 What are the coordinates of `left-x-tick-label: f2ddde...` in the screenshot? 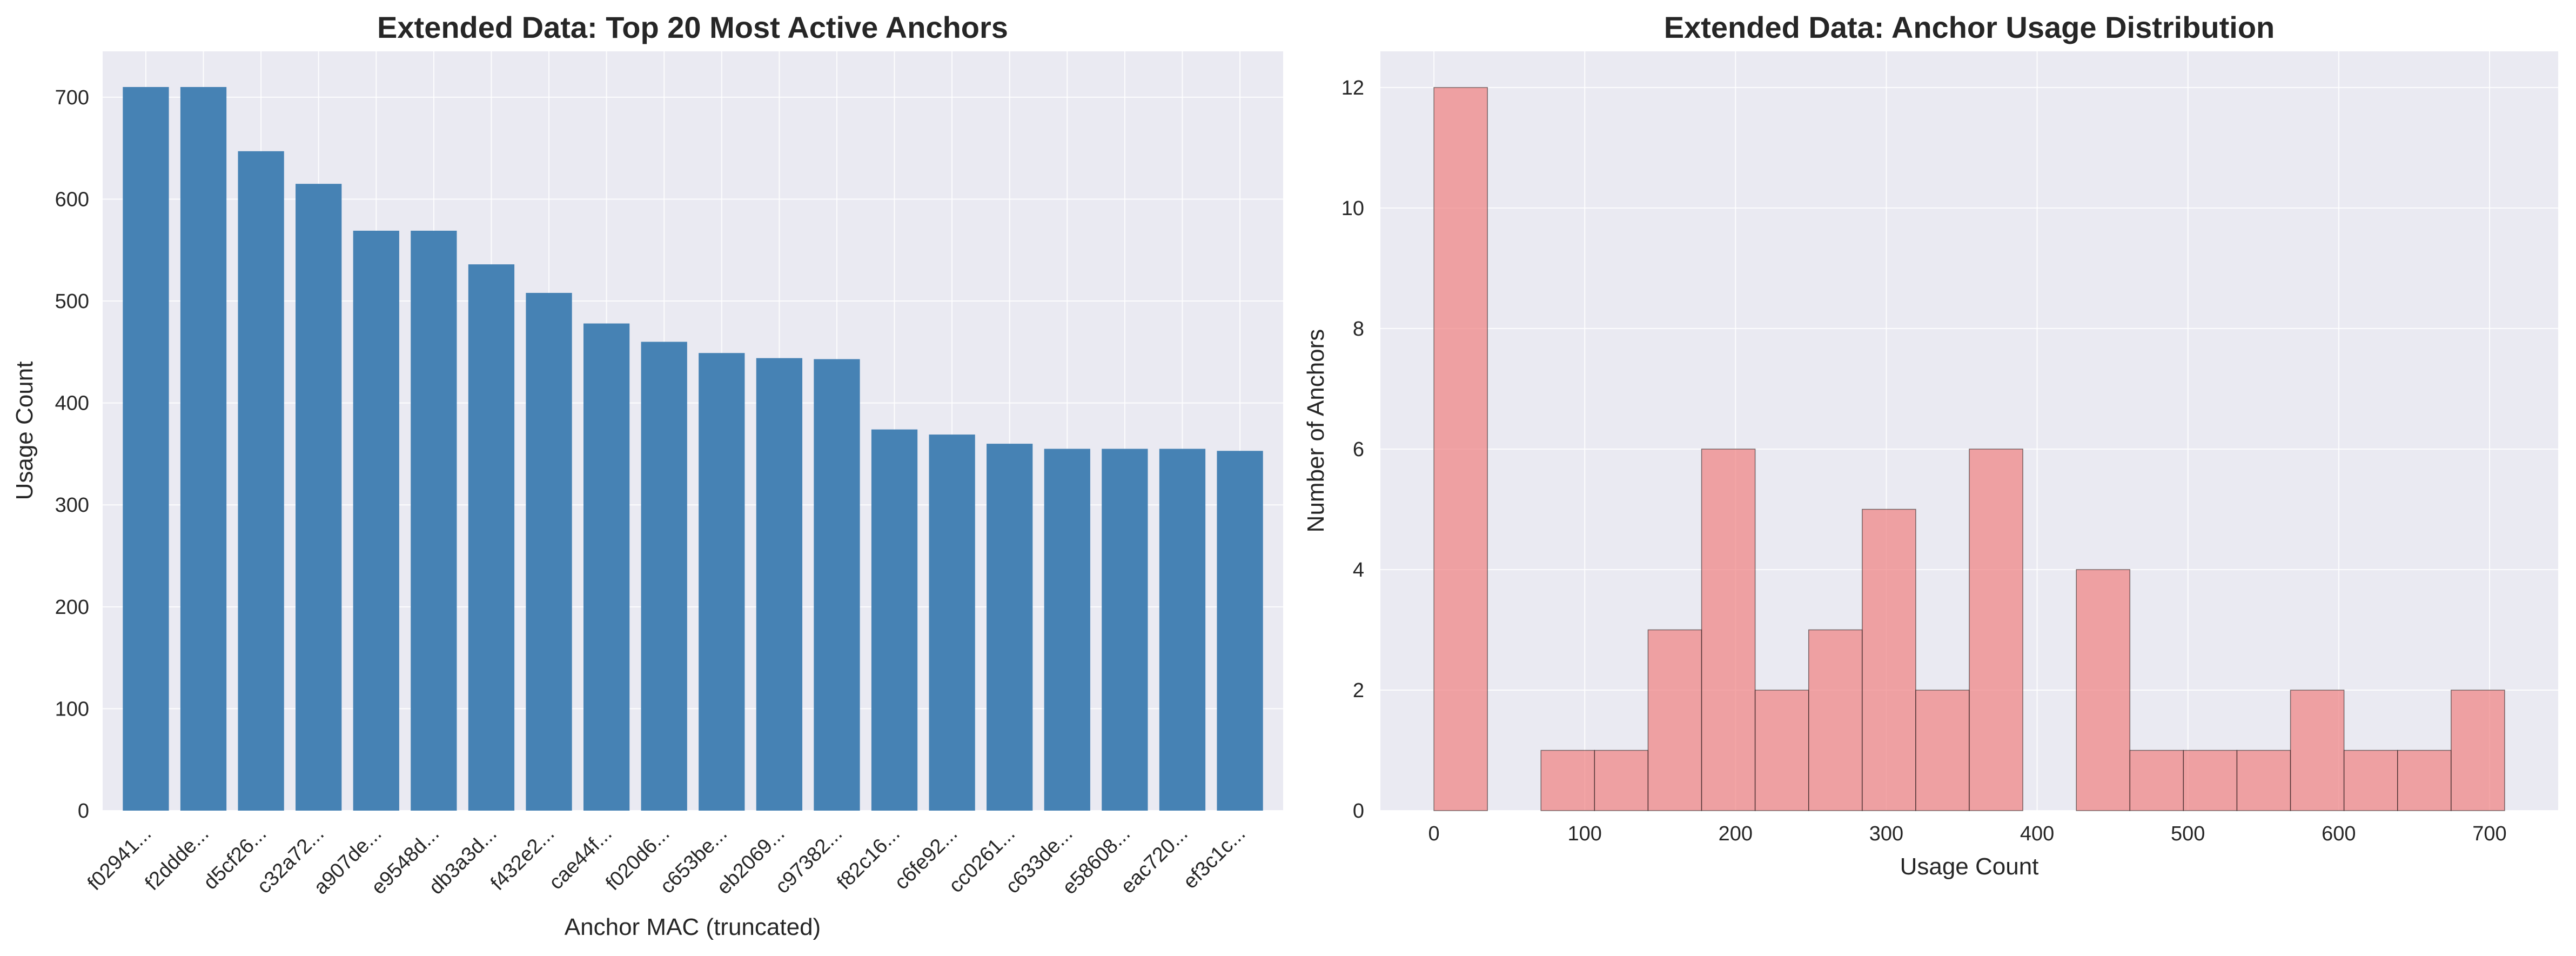 It's located at (177, 859).